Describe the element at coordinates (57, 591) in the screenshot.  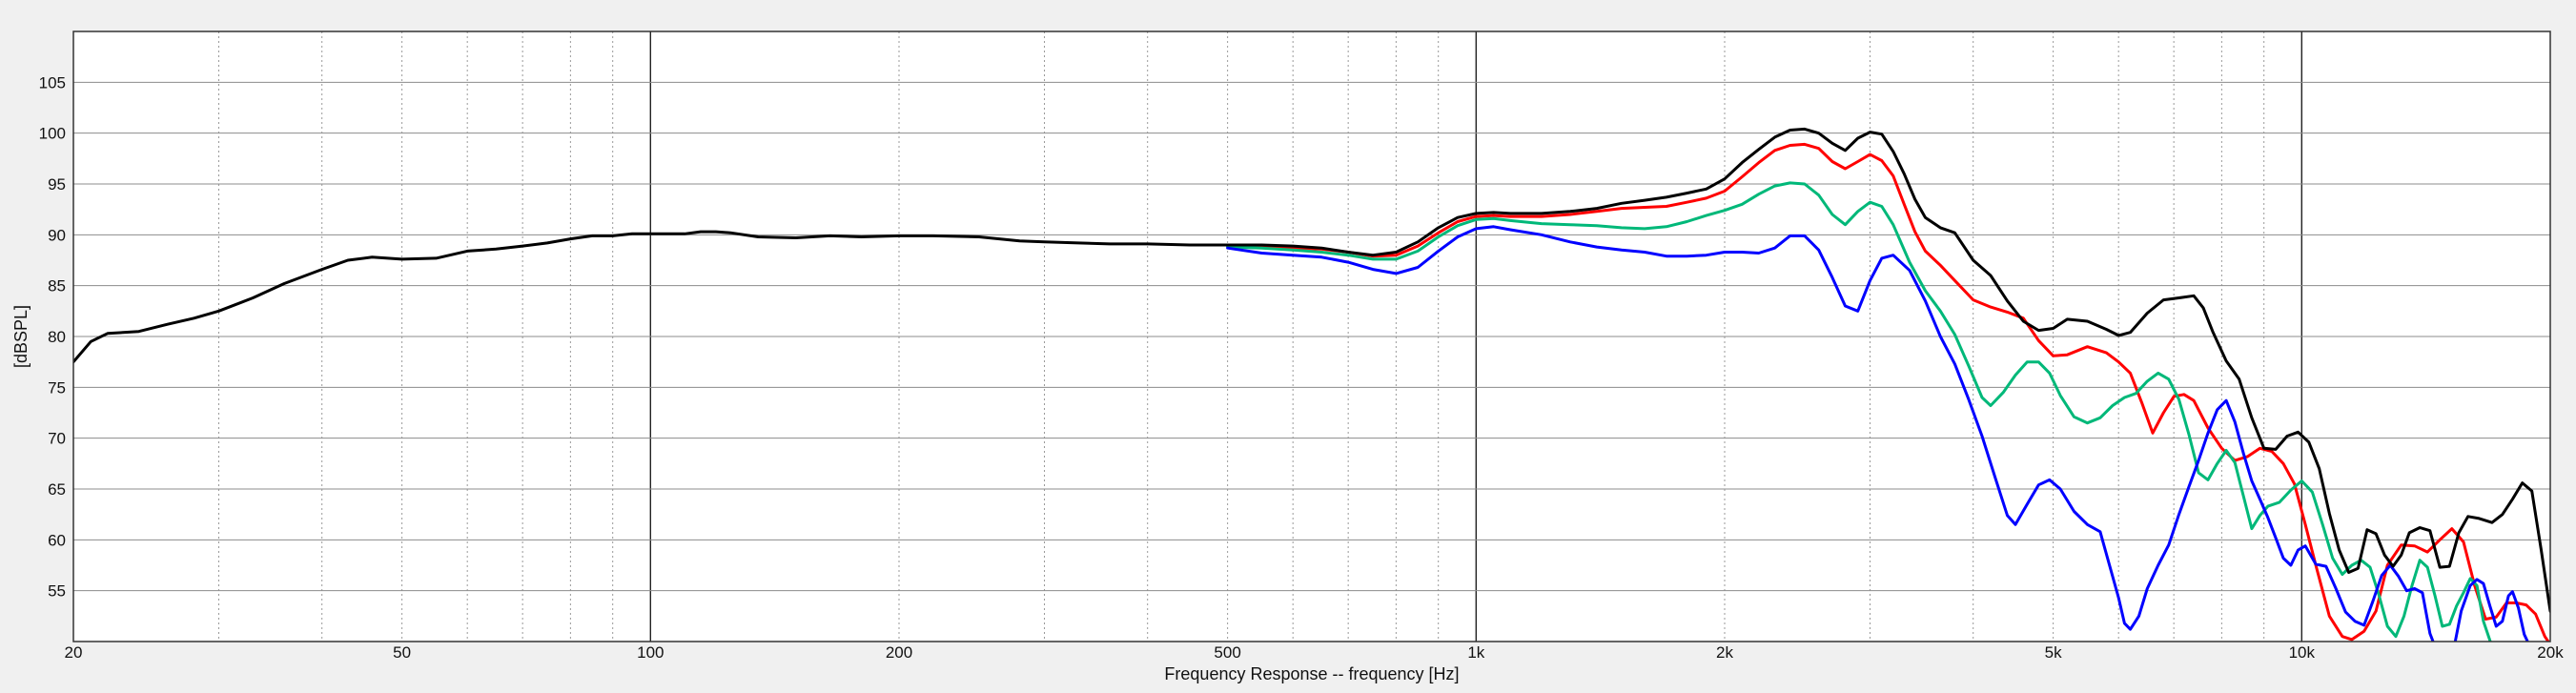
I see `y-tick-label: 55` at that location.